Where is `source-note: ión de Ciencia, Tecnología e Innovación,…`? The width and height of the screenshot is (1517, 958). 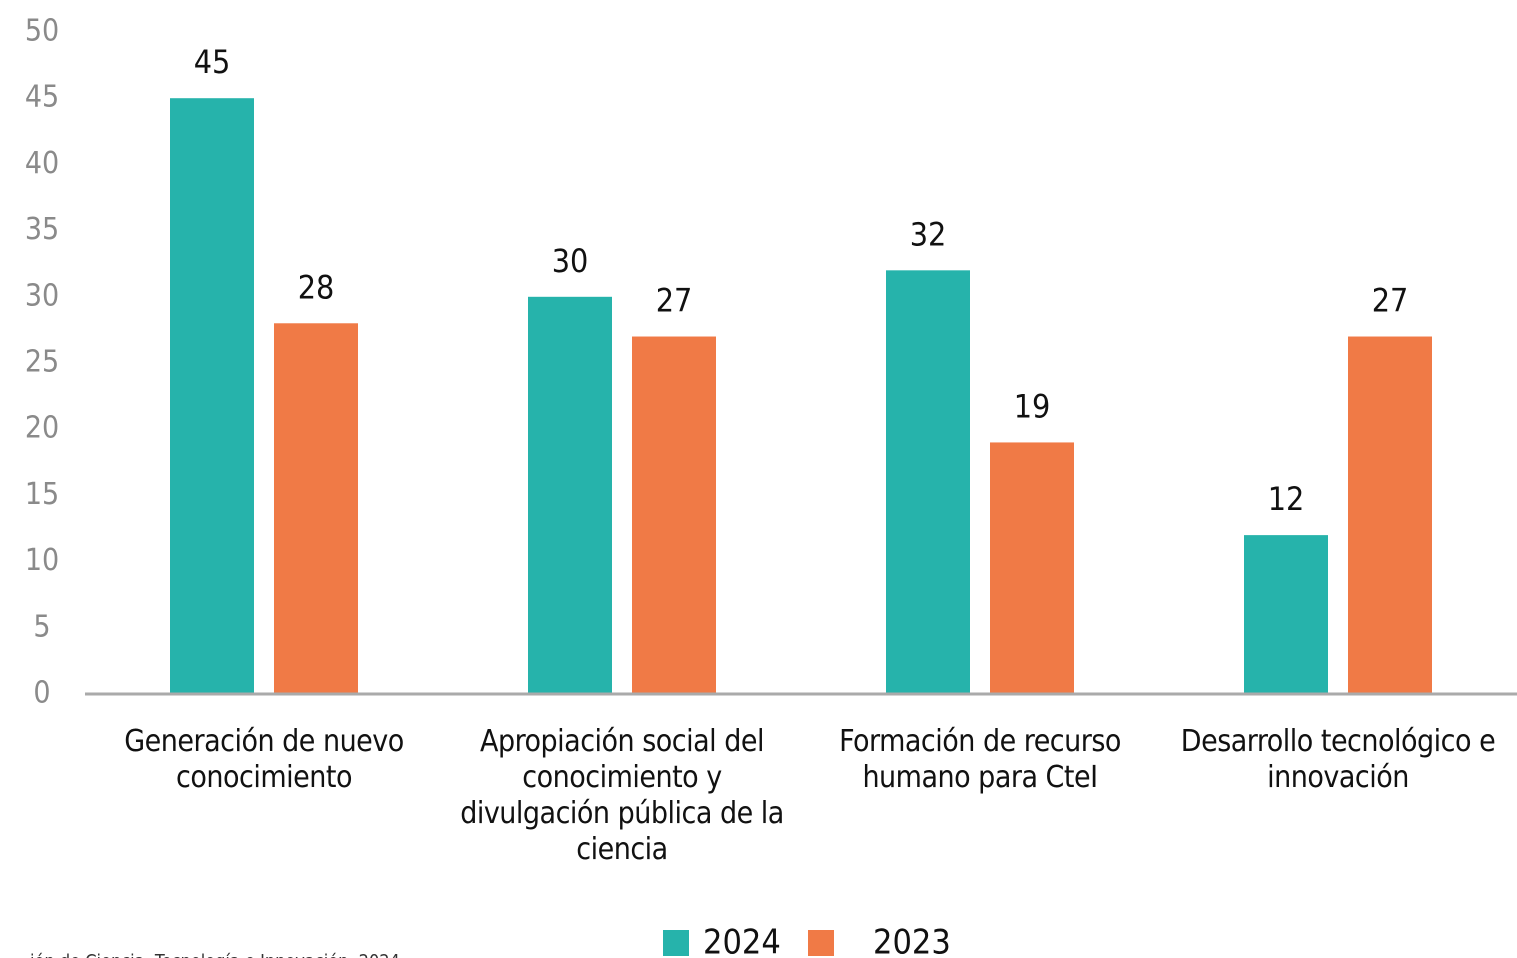
source-note: ión de Ciencia, Tecnología e Innovación,… is located at coordinates (215, 954).